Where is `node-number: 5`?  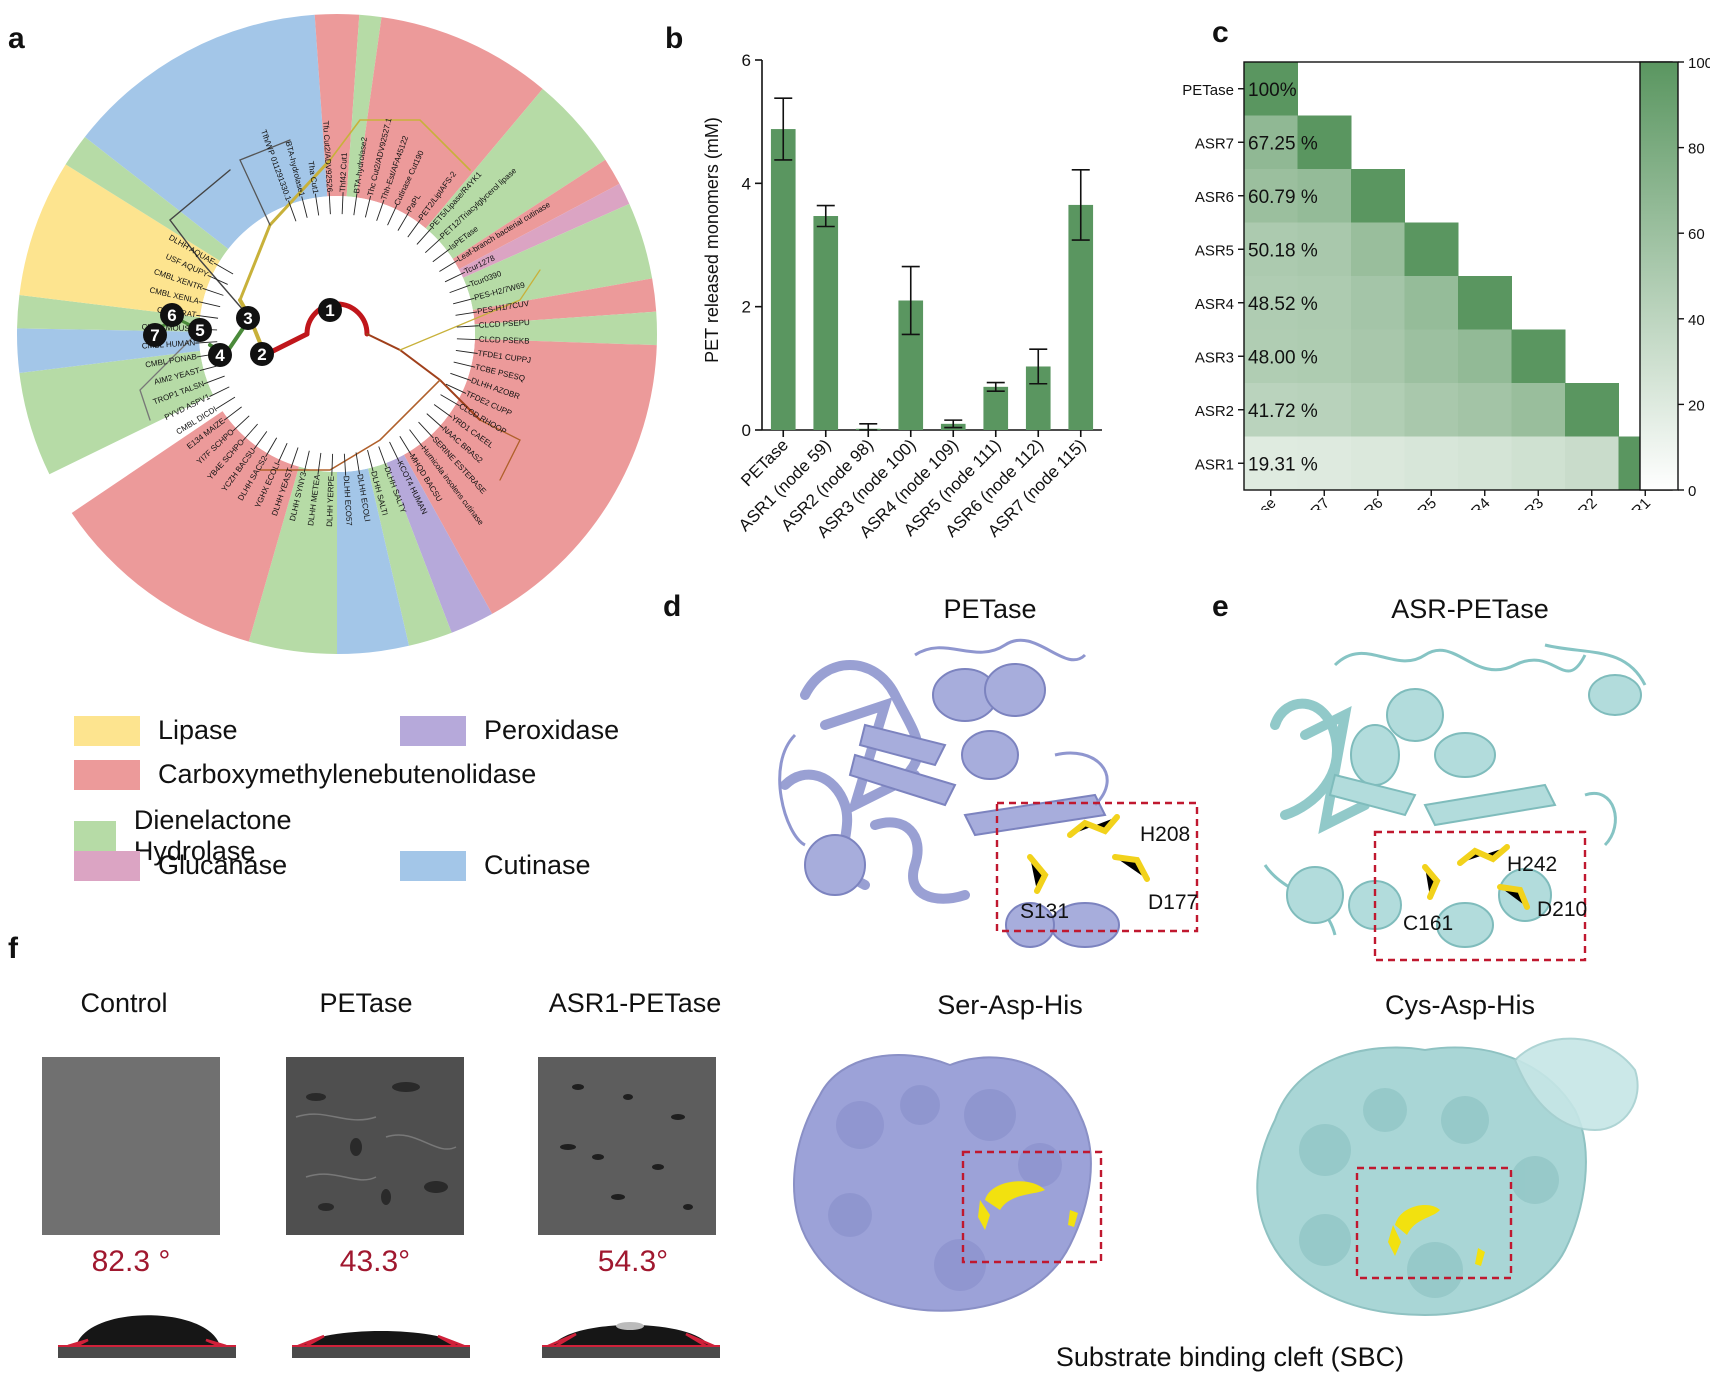
node-number: 5 is located at coordinates (199, 330).